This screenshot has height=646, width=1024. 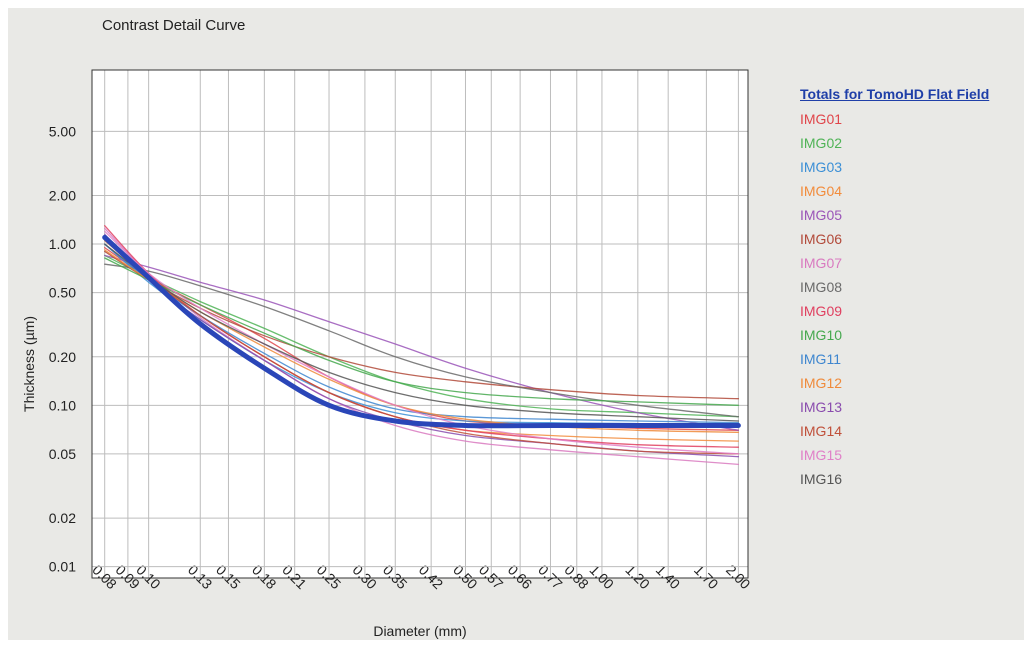 I want to click on y-tick-label: 0.02, so click(x=62, y=518).